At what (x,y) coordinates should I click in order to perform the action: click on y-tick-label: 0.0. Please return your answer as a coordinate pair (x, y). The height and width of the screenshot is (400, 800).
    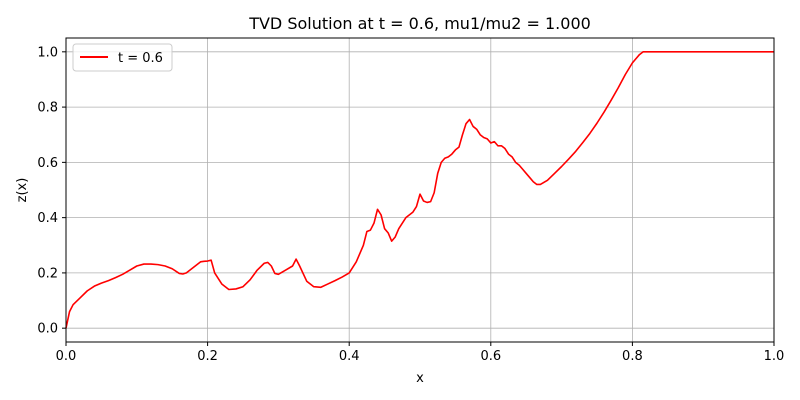
    Looking at the image, I should click on (47, 329).